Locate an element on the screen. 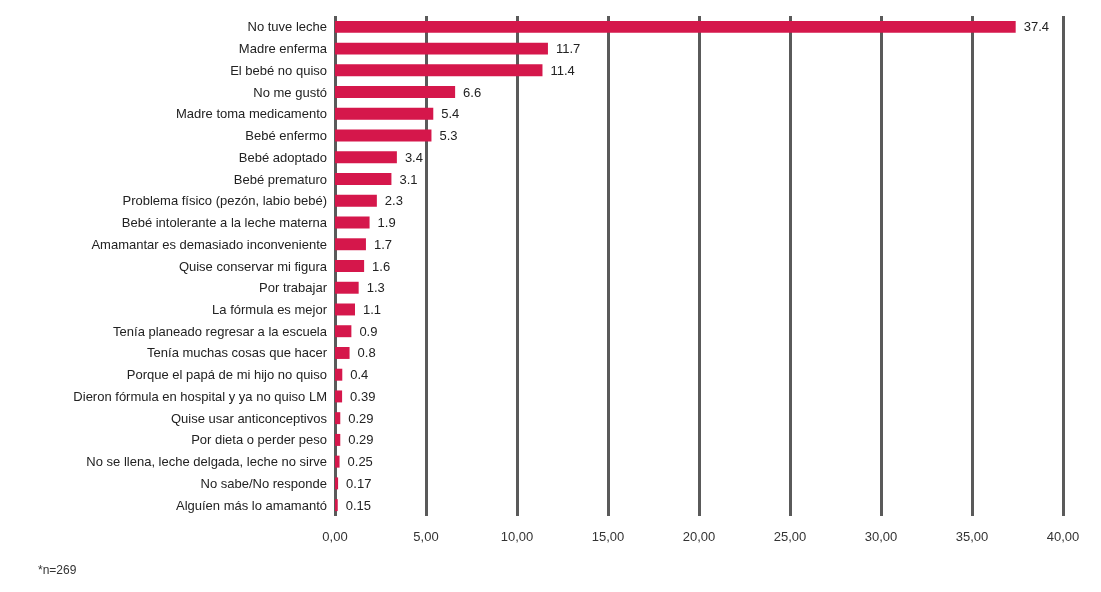 This screenshot has height=592, width=1101. y-tick-label: Quise conservar mi figura is located at coordinates (253, 266).